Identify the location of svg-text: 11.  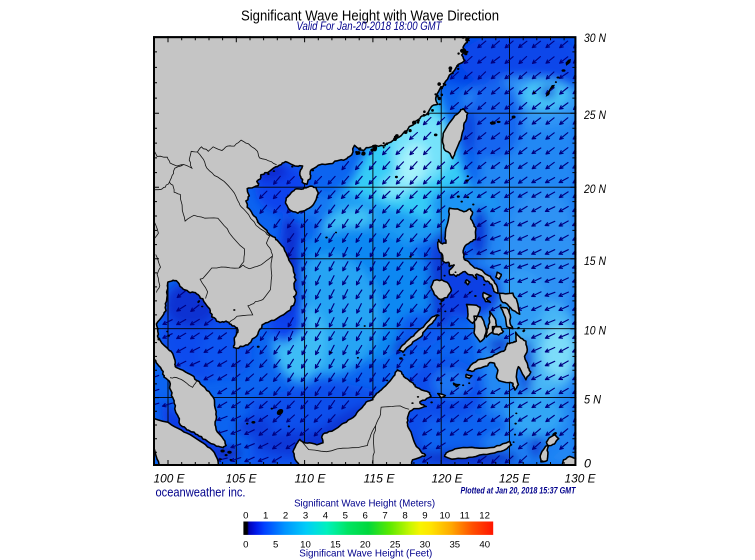
(465, 516).